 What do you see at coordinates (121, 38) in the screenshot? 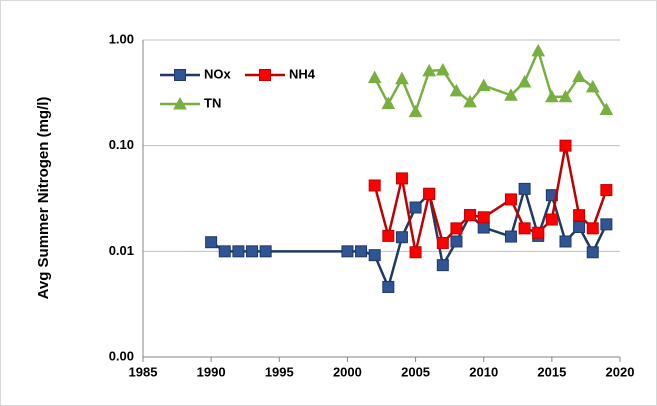
I see `y-tick-label: 1.00` at bounding box center [121, 38].